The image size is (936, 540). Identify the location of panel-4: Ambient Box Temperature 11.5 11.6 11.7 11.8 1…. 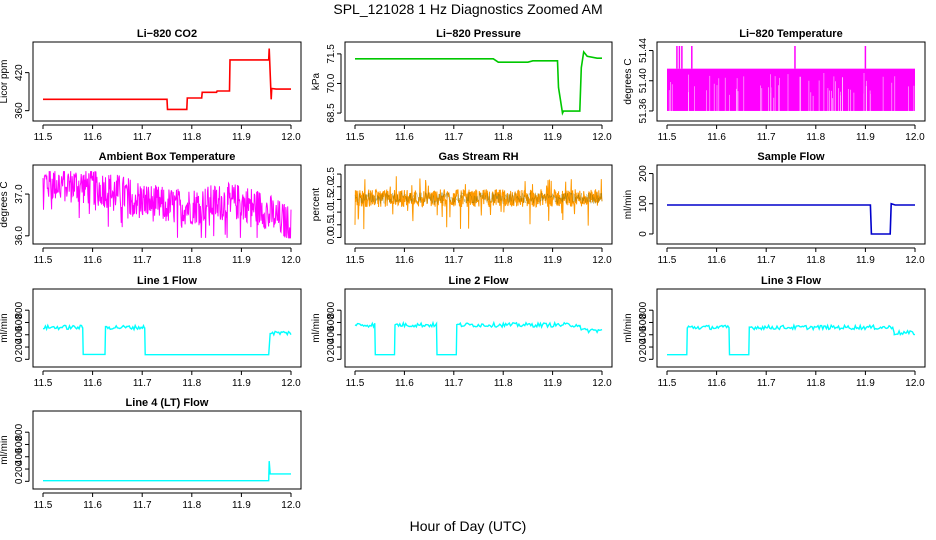
(151, 208).